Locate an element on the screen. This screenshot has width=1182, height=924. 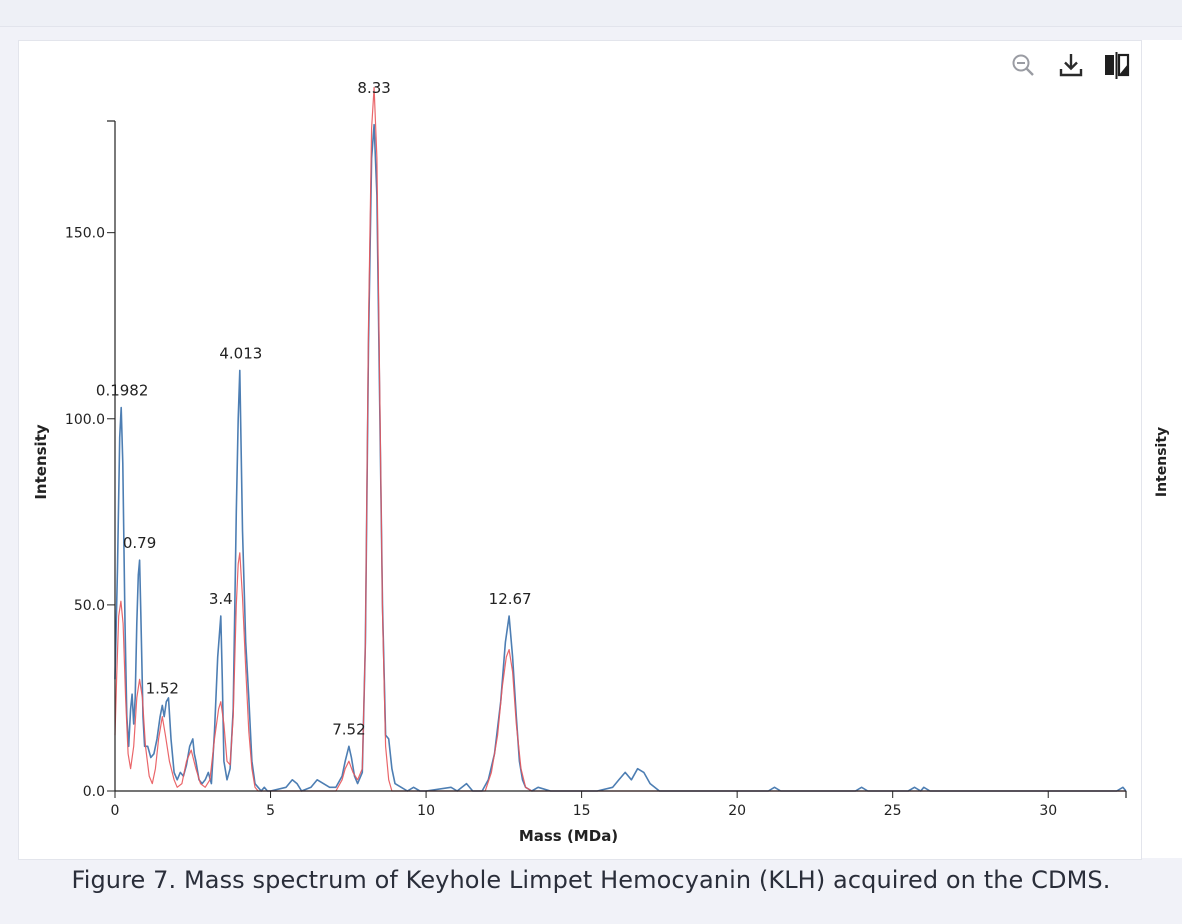
zoom-out-icon is located at coordinates (1023, 65).